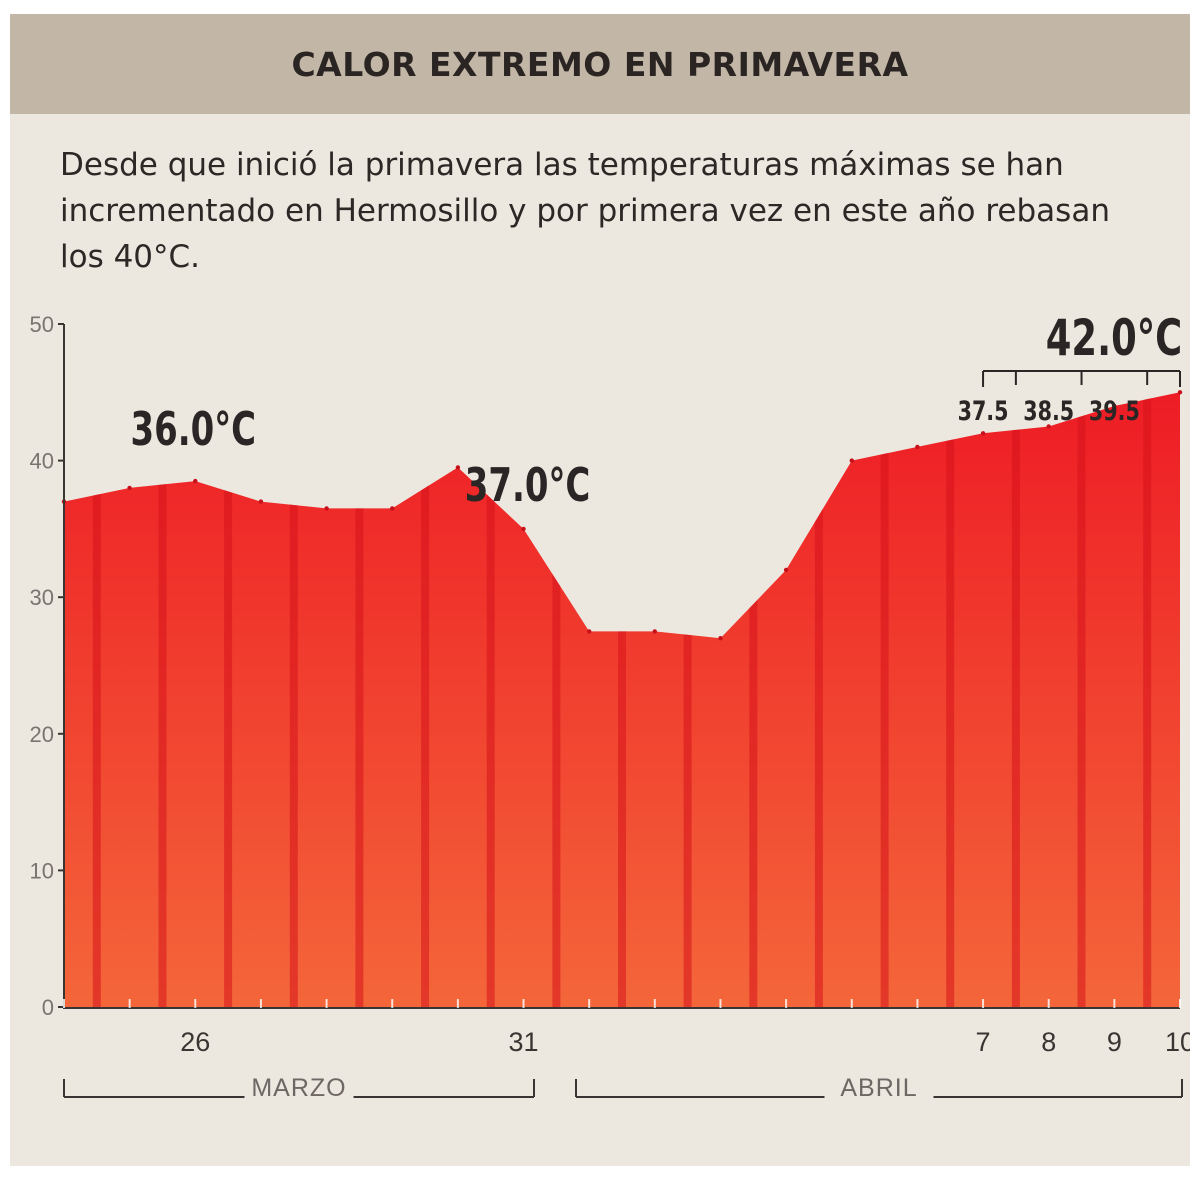  Describe the element at coordinates (1114, 410) in the screenshot. I see `bracket-value-label: 39.5` at that location.